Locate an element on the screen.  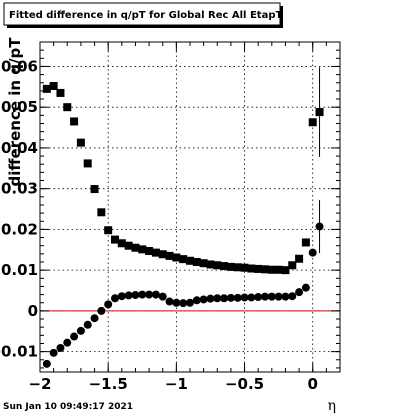
x-tick-label: −0.5 is located at coordinates (244, 384).